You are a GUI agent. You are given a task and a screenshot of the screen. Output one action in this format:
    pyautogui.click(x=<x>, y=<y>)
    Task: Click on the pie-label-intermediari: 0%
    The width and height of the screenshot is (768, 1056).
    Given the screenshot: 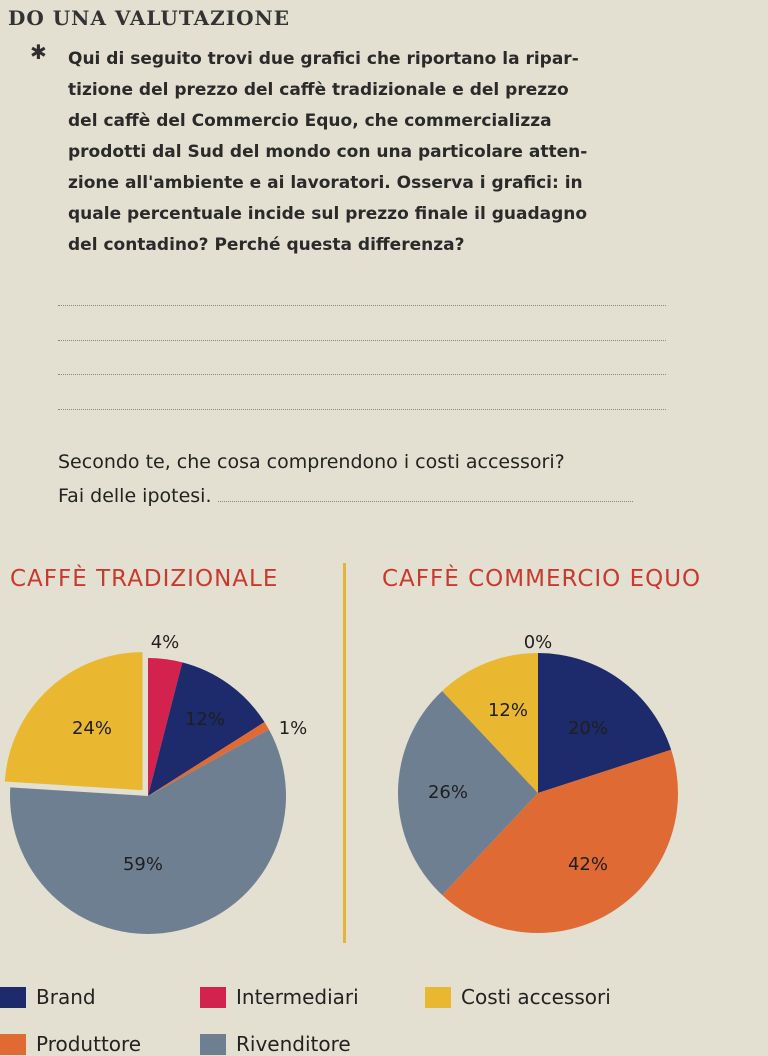 What is the action you would take?
    pyautogui.click(x=538, y=642)
    